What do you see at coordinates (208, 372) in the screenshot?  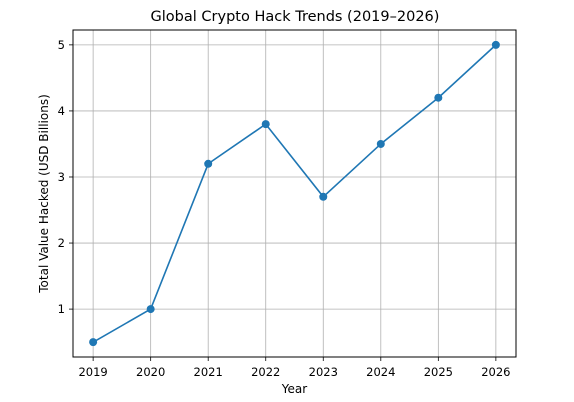 I see `x-tick-label: 2021` at bounding box center [208, 372].